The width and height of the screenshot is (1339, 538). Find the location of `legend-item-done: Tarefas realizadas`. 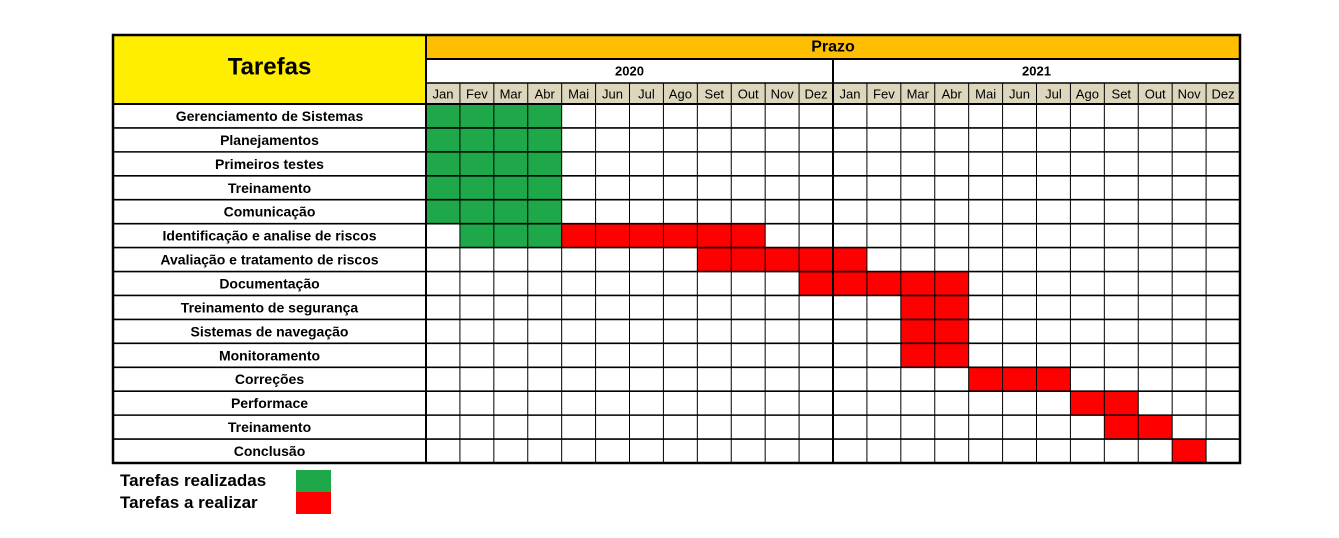

legend-item-done: Tarefas realizadas is located at coordinates (225, 481).